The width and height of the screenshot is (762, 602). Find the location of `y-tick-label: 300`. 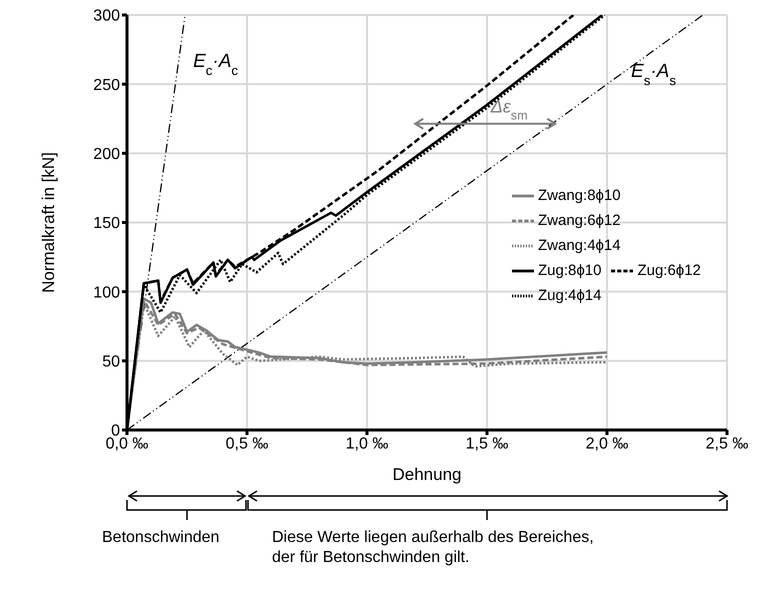

y-tick-label: 300 is located at coordinates (106, 16).